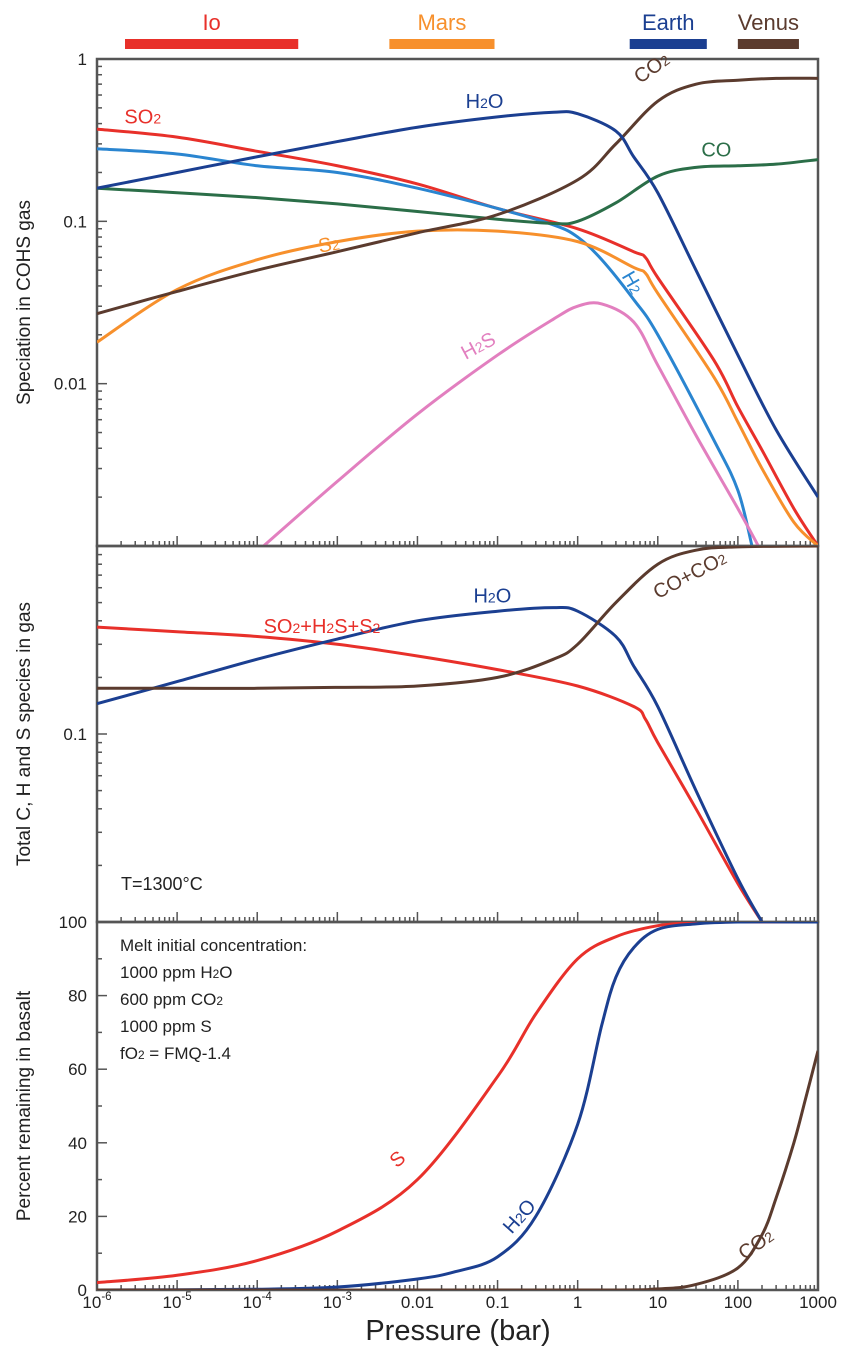 The image size is (850, 1361). Describe the element at coordinates (441, 22) in the screenshot. I see `planet-label-mars: Mars` at that location.